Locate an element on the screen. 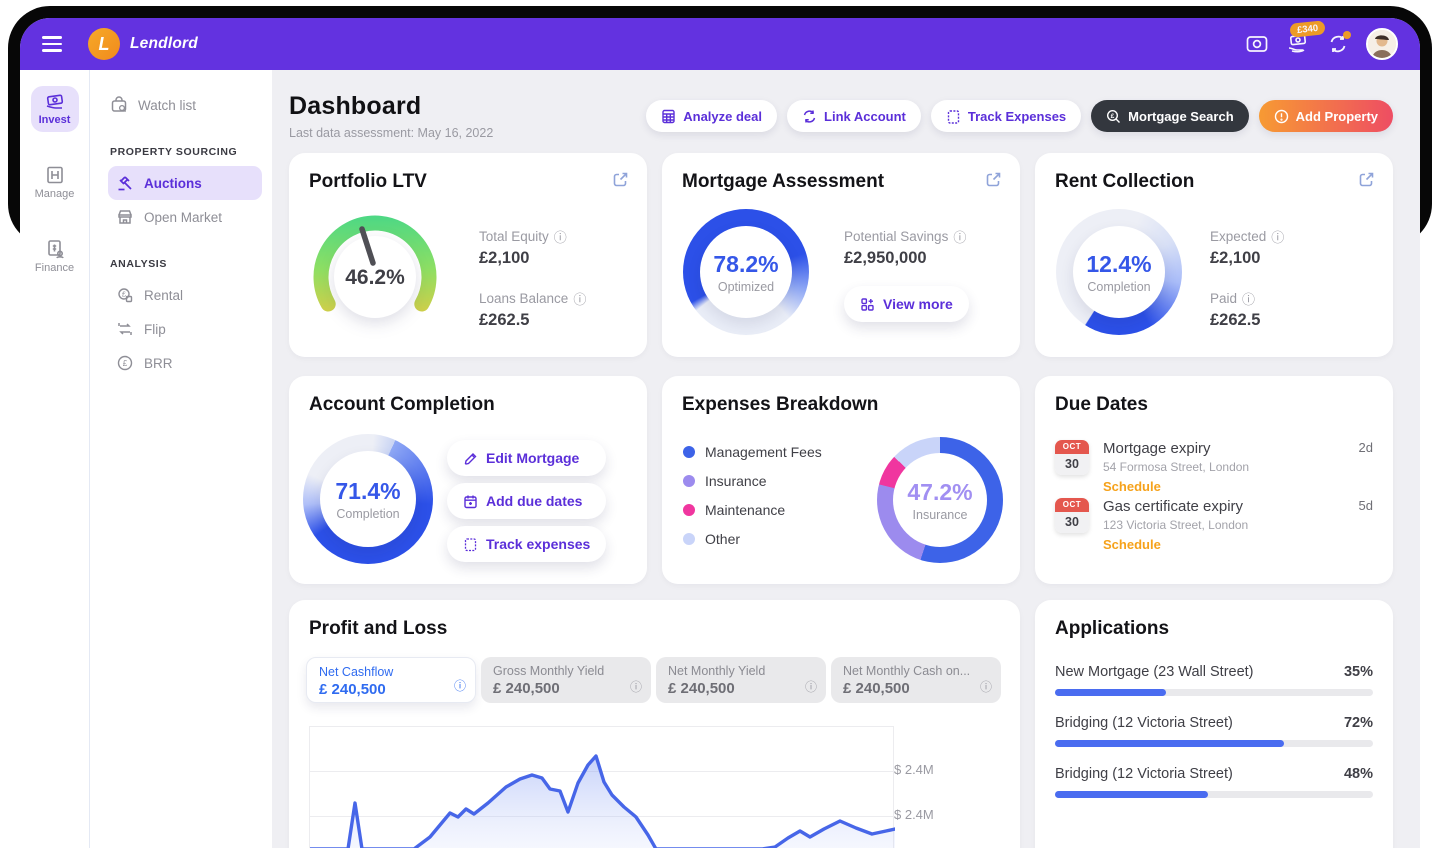 Image resolution: width=1440 pixels, height=848 pixels. view-more-button: View more is located at coordinates (906, 304).